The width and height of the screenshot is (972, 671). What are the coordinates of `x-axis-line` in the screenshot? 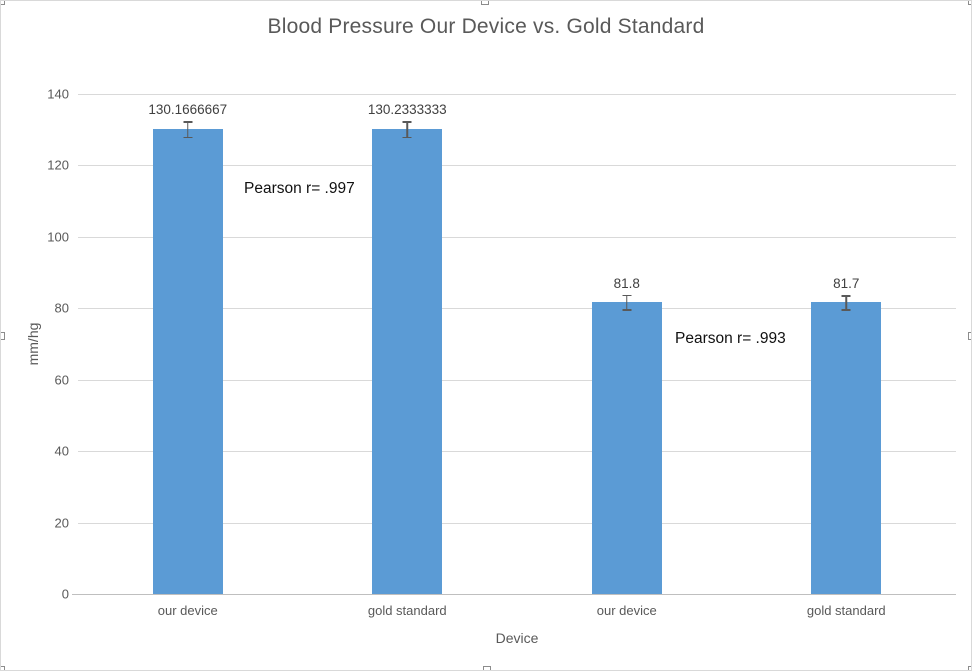 It's located at (514, 594).